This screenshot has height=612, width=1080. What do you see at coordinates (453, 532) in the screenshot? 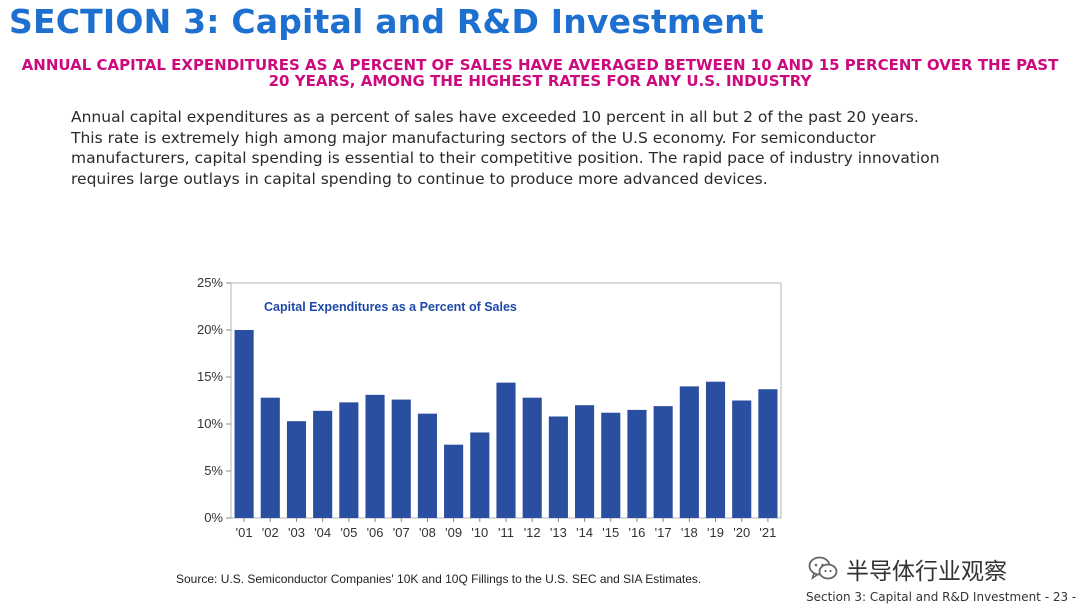
I see `x-tick-label: '09` at bounding box center [453, 532].